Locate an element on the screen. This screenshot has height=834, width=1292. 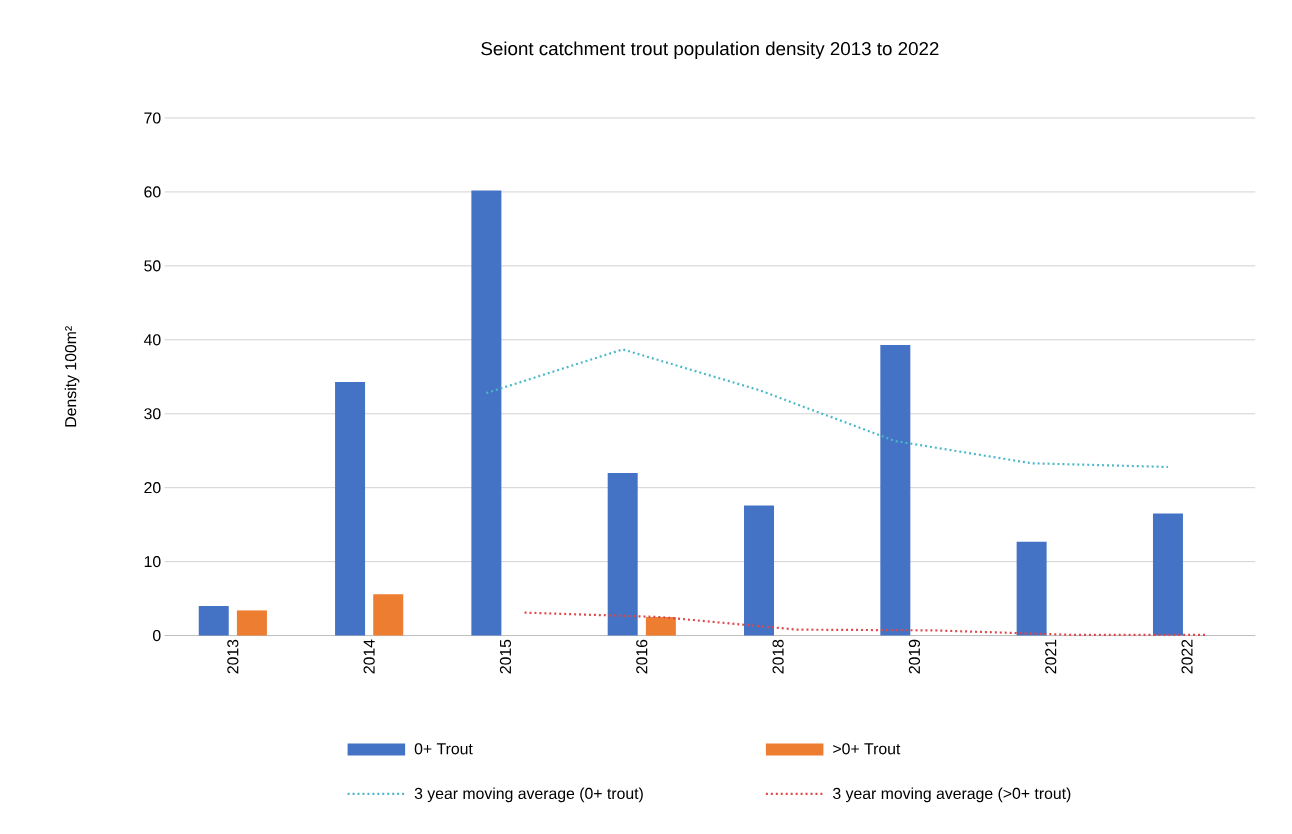
y-tick-label: 30 is located at coordinates (152, 414).